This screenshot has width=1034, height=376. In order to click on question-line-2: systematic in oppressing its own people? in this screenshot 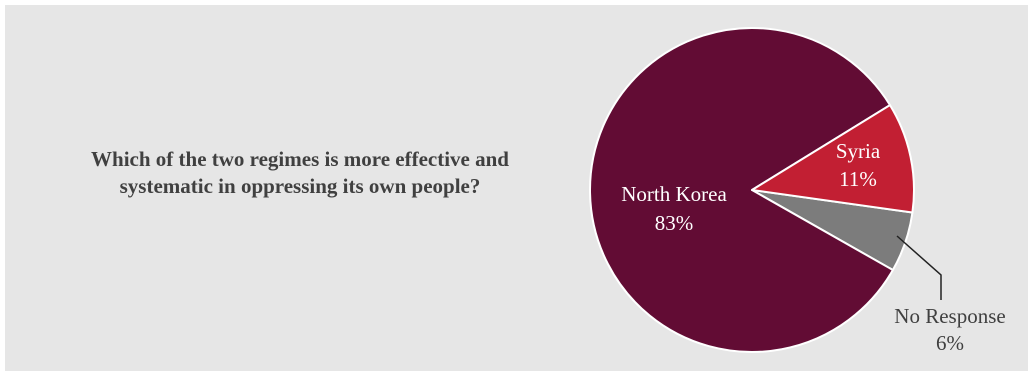, I will do `click(300, 186)`.